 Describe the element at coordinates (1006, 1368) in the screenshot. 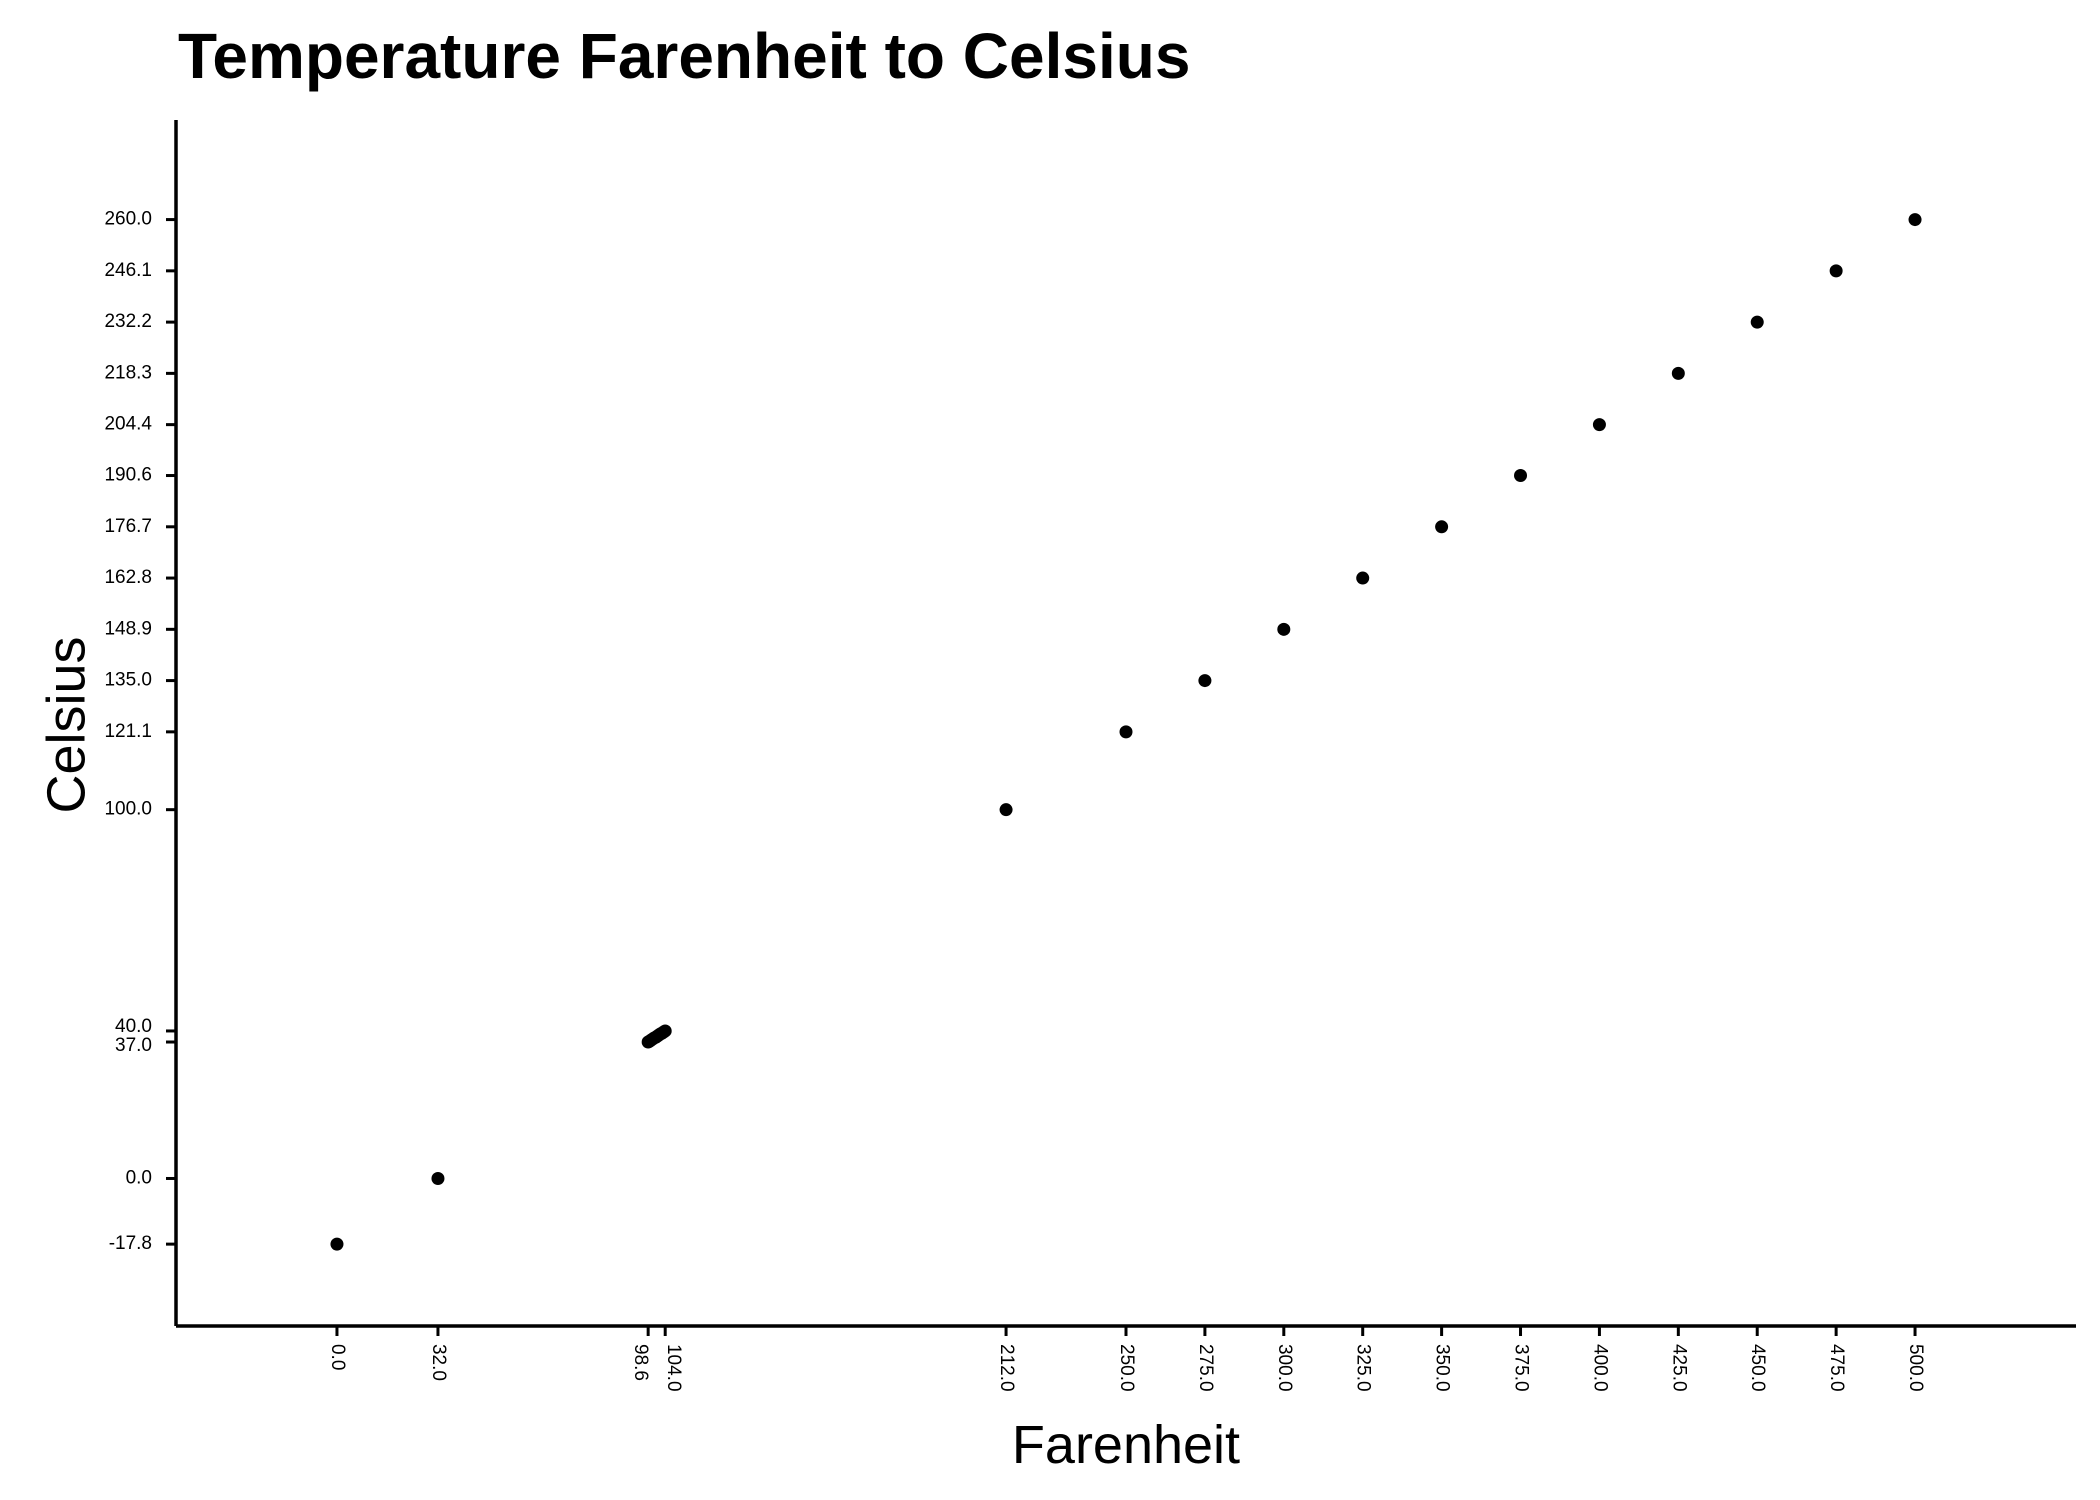

I see `x-tick-label: 212.0` at that location.